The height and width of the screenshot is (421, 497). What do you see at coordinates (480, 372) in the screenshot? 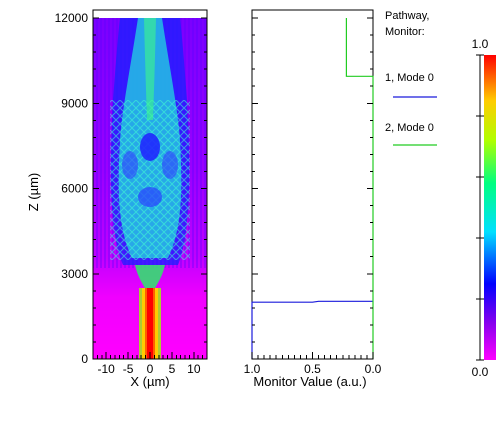
I see `colorbar-min-label: 0.0` at bounding box center [480, 372].